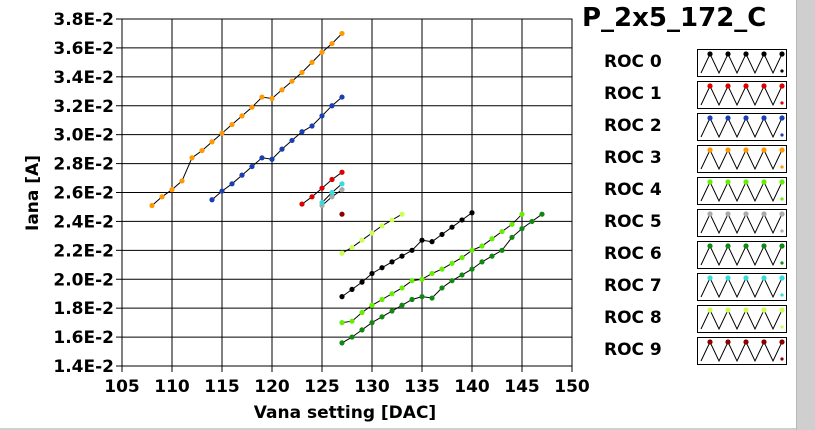  I want to click on chart-title: P_2x5_172_C, so click(674, 18).